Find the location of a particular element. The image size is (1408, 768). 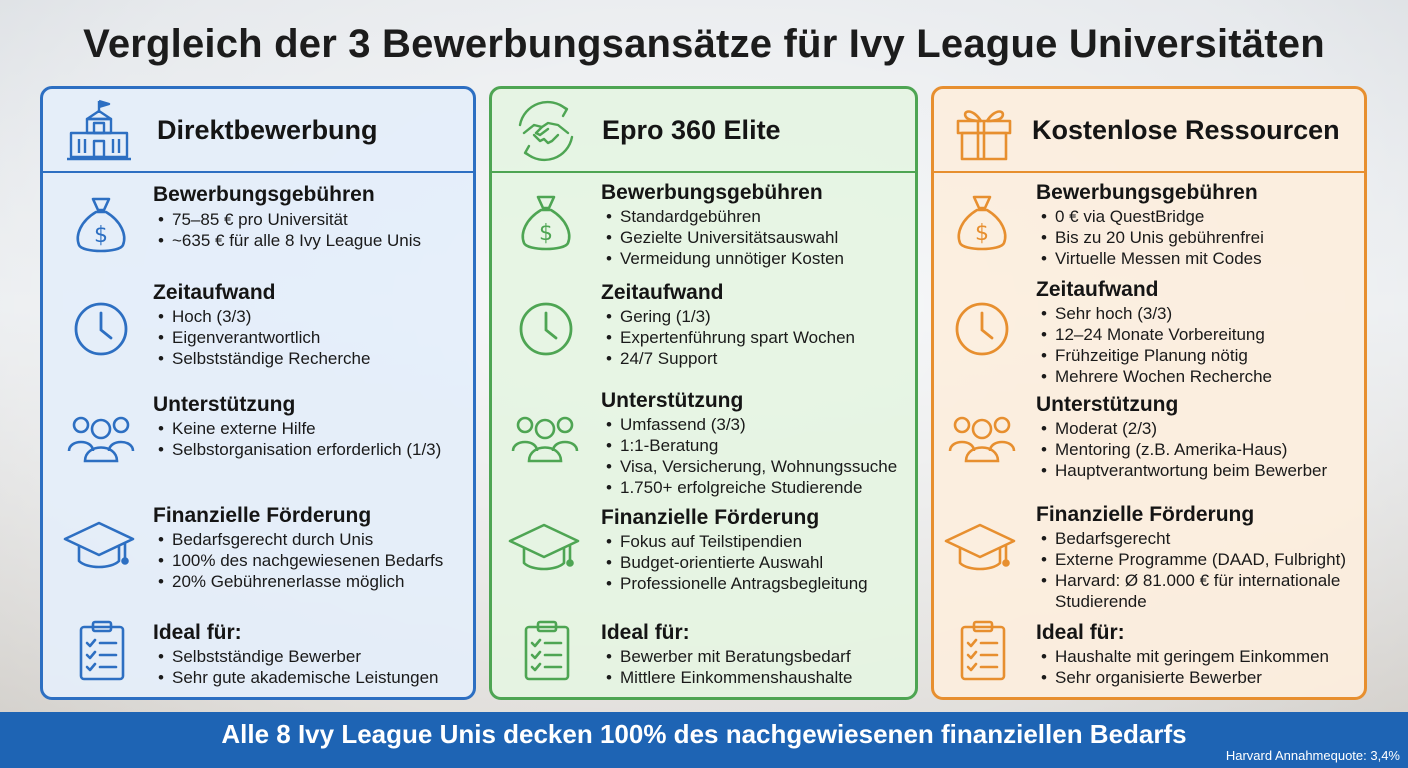

list-item: Bedarfsgerecht durch Unis is located at coordinates (300, 539).